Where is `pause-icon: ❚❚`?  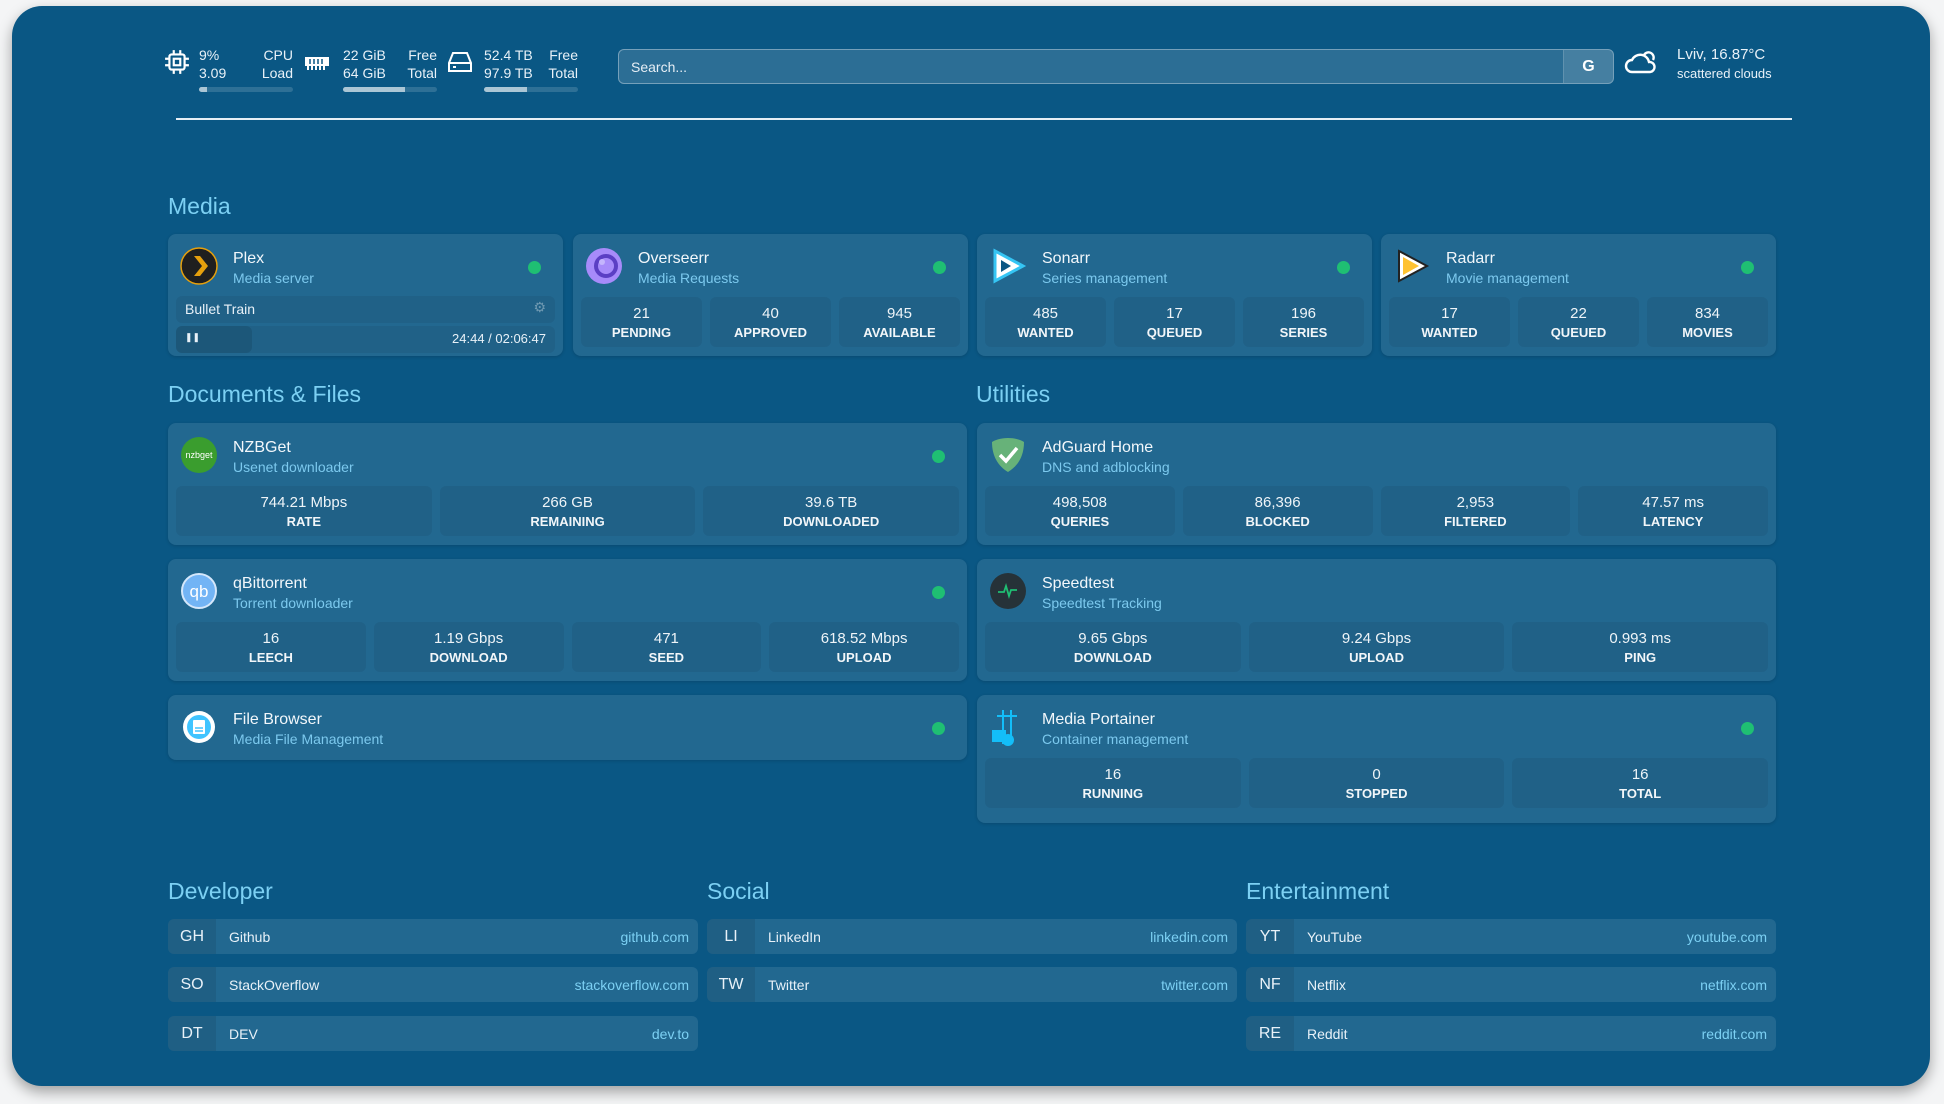
pause-icon: ❚❚ is located at coordinates (193, 337).